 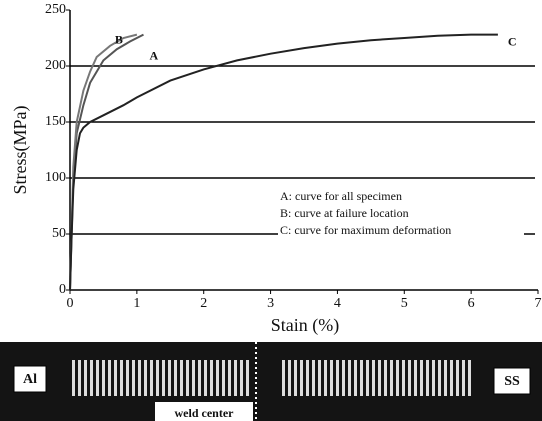 What do you see at coordinates (365, 230) in the screenshot?
I see `annotation: C: curve for maximum deformation` at bounding box center [365, 230].